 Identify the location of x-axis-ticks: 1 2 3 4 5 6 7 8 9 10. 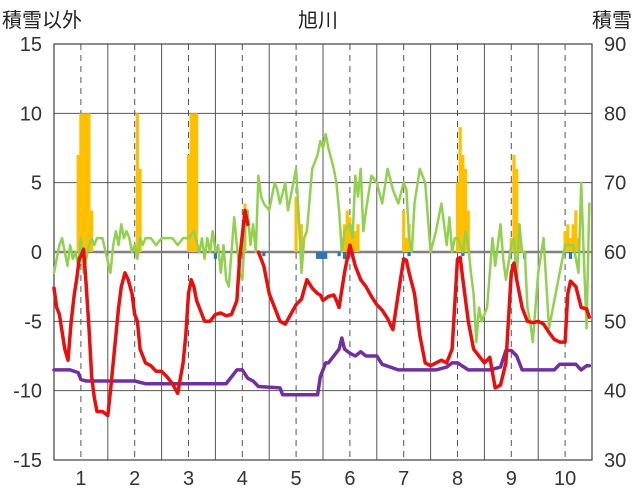
(325, 479).